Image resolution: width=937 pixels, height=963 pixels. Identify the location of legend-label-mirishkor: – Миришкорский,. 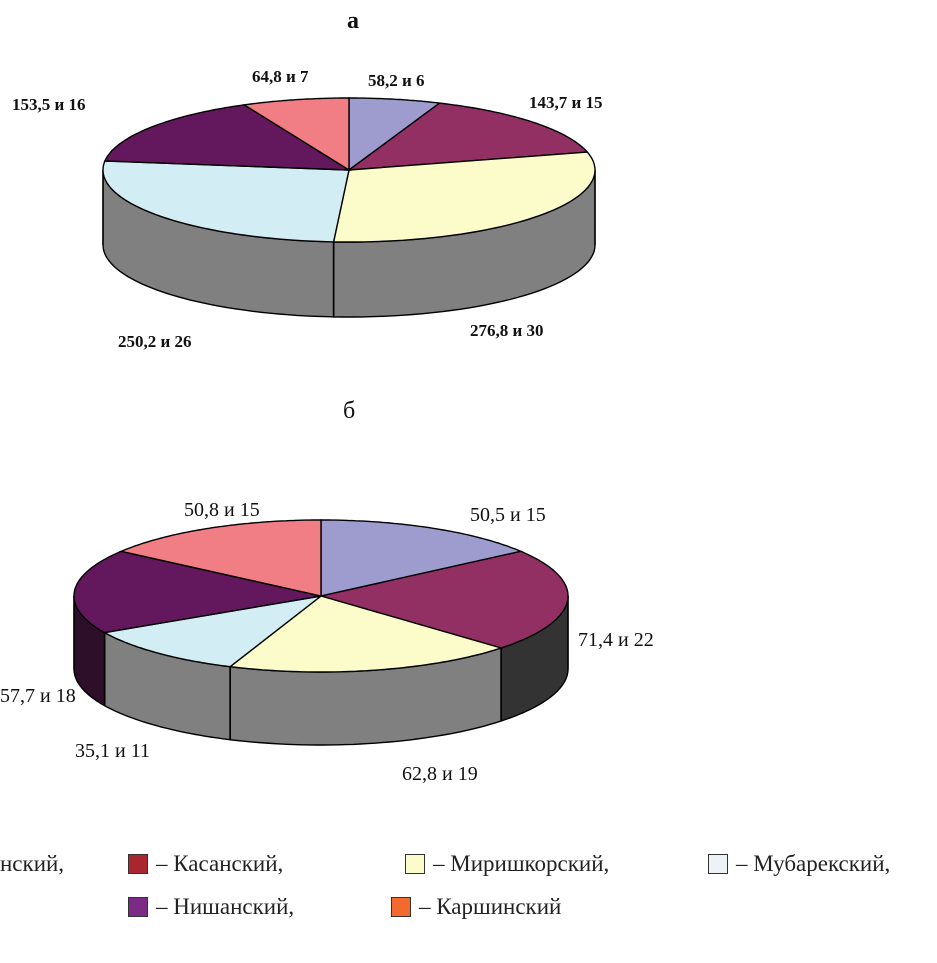
(521, 863).